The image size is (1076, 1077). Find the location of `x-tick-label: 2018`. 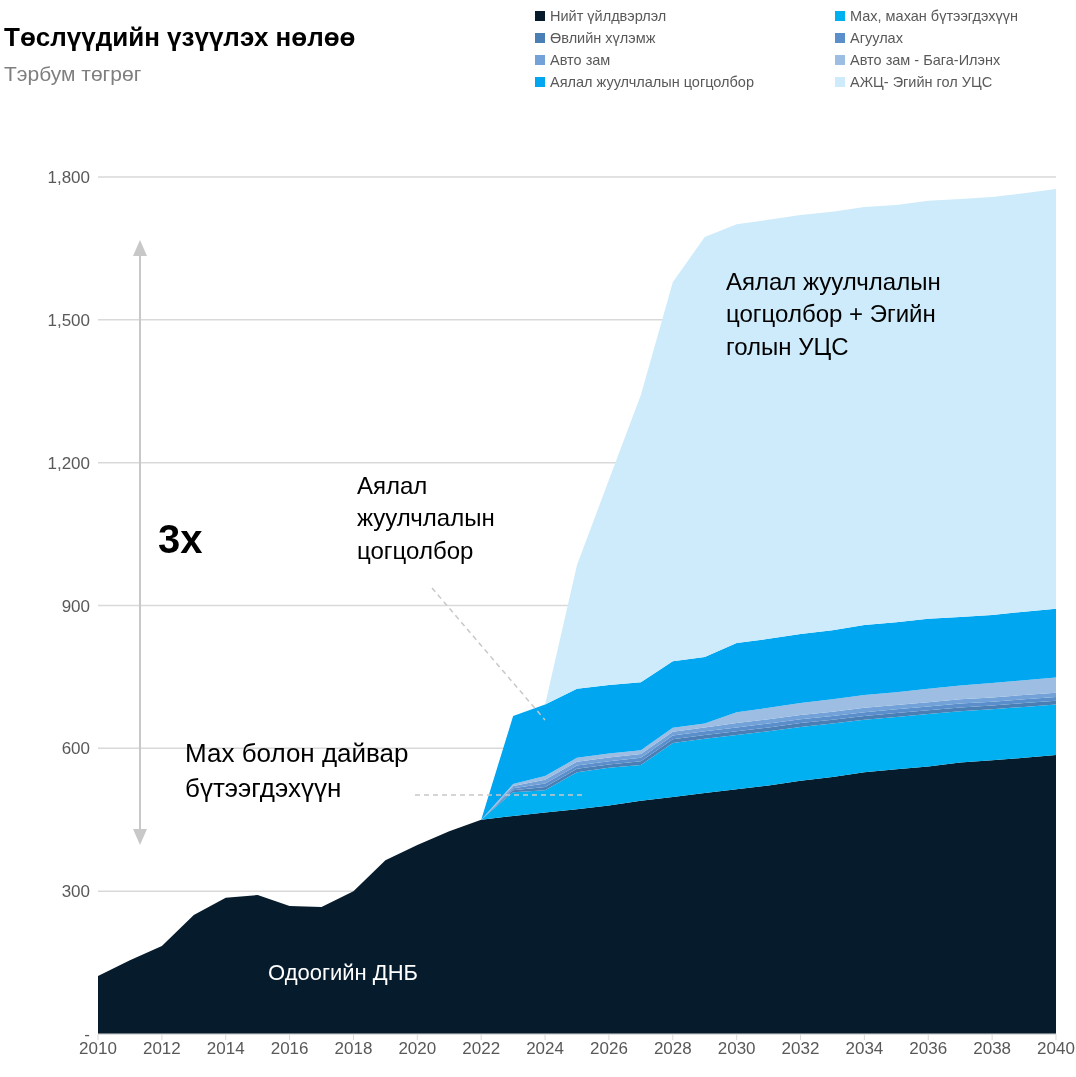

x-tick-label: 2018 is located at coordinates (353, 1049).